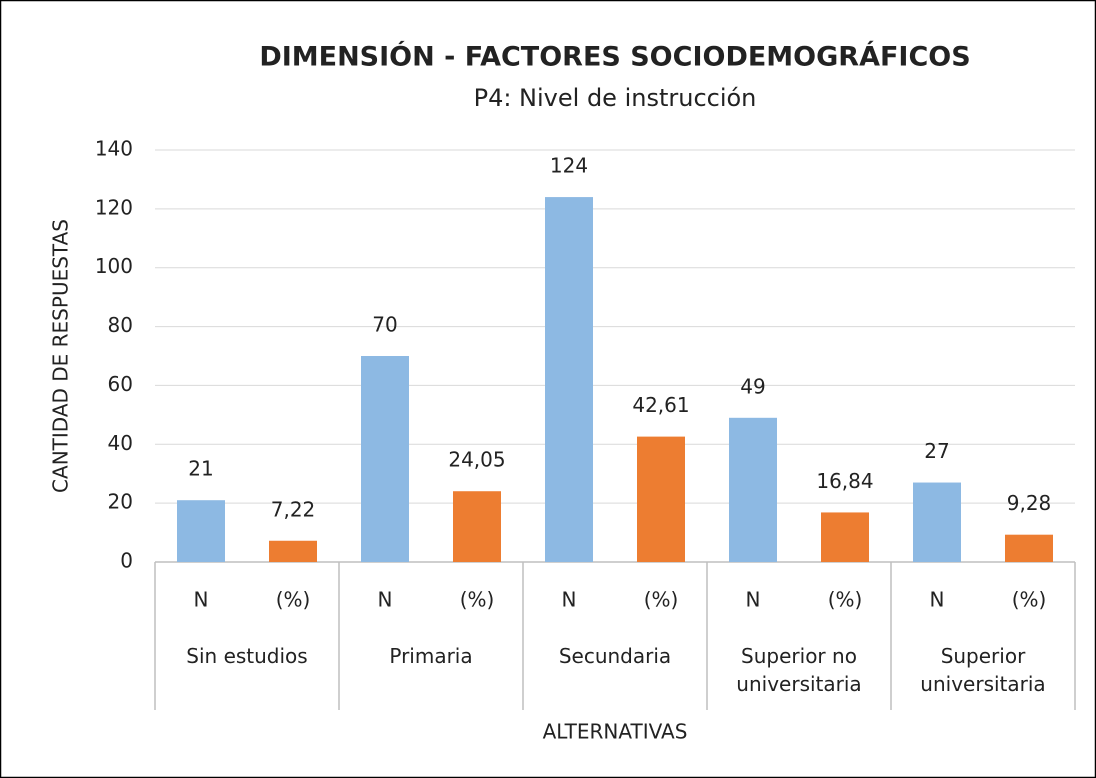  Describe the element at coordinates (114, 207) in the screenshot. I see `y-tick-label: 120` at that location.